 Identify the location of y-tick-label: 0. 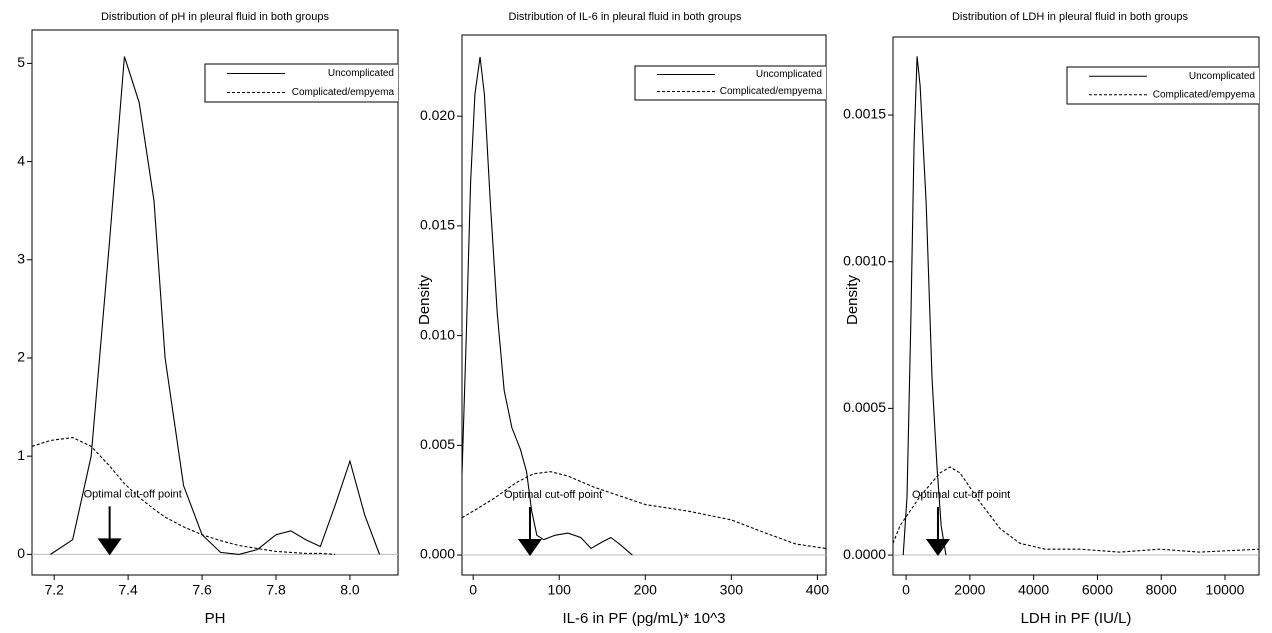
(21, 553).